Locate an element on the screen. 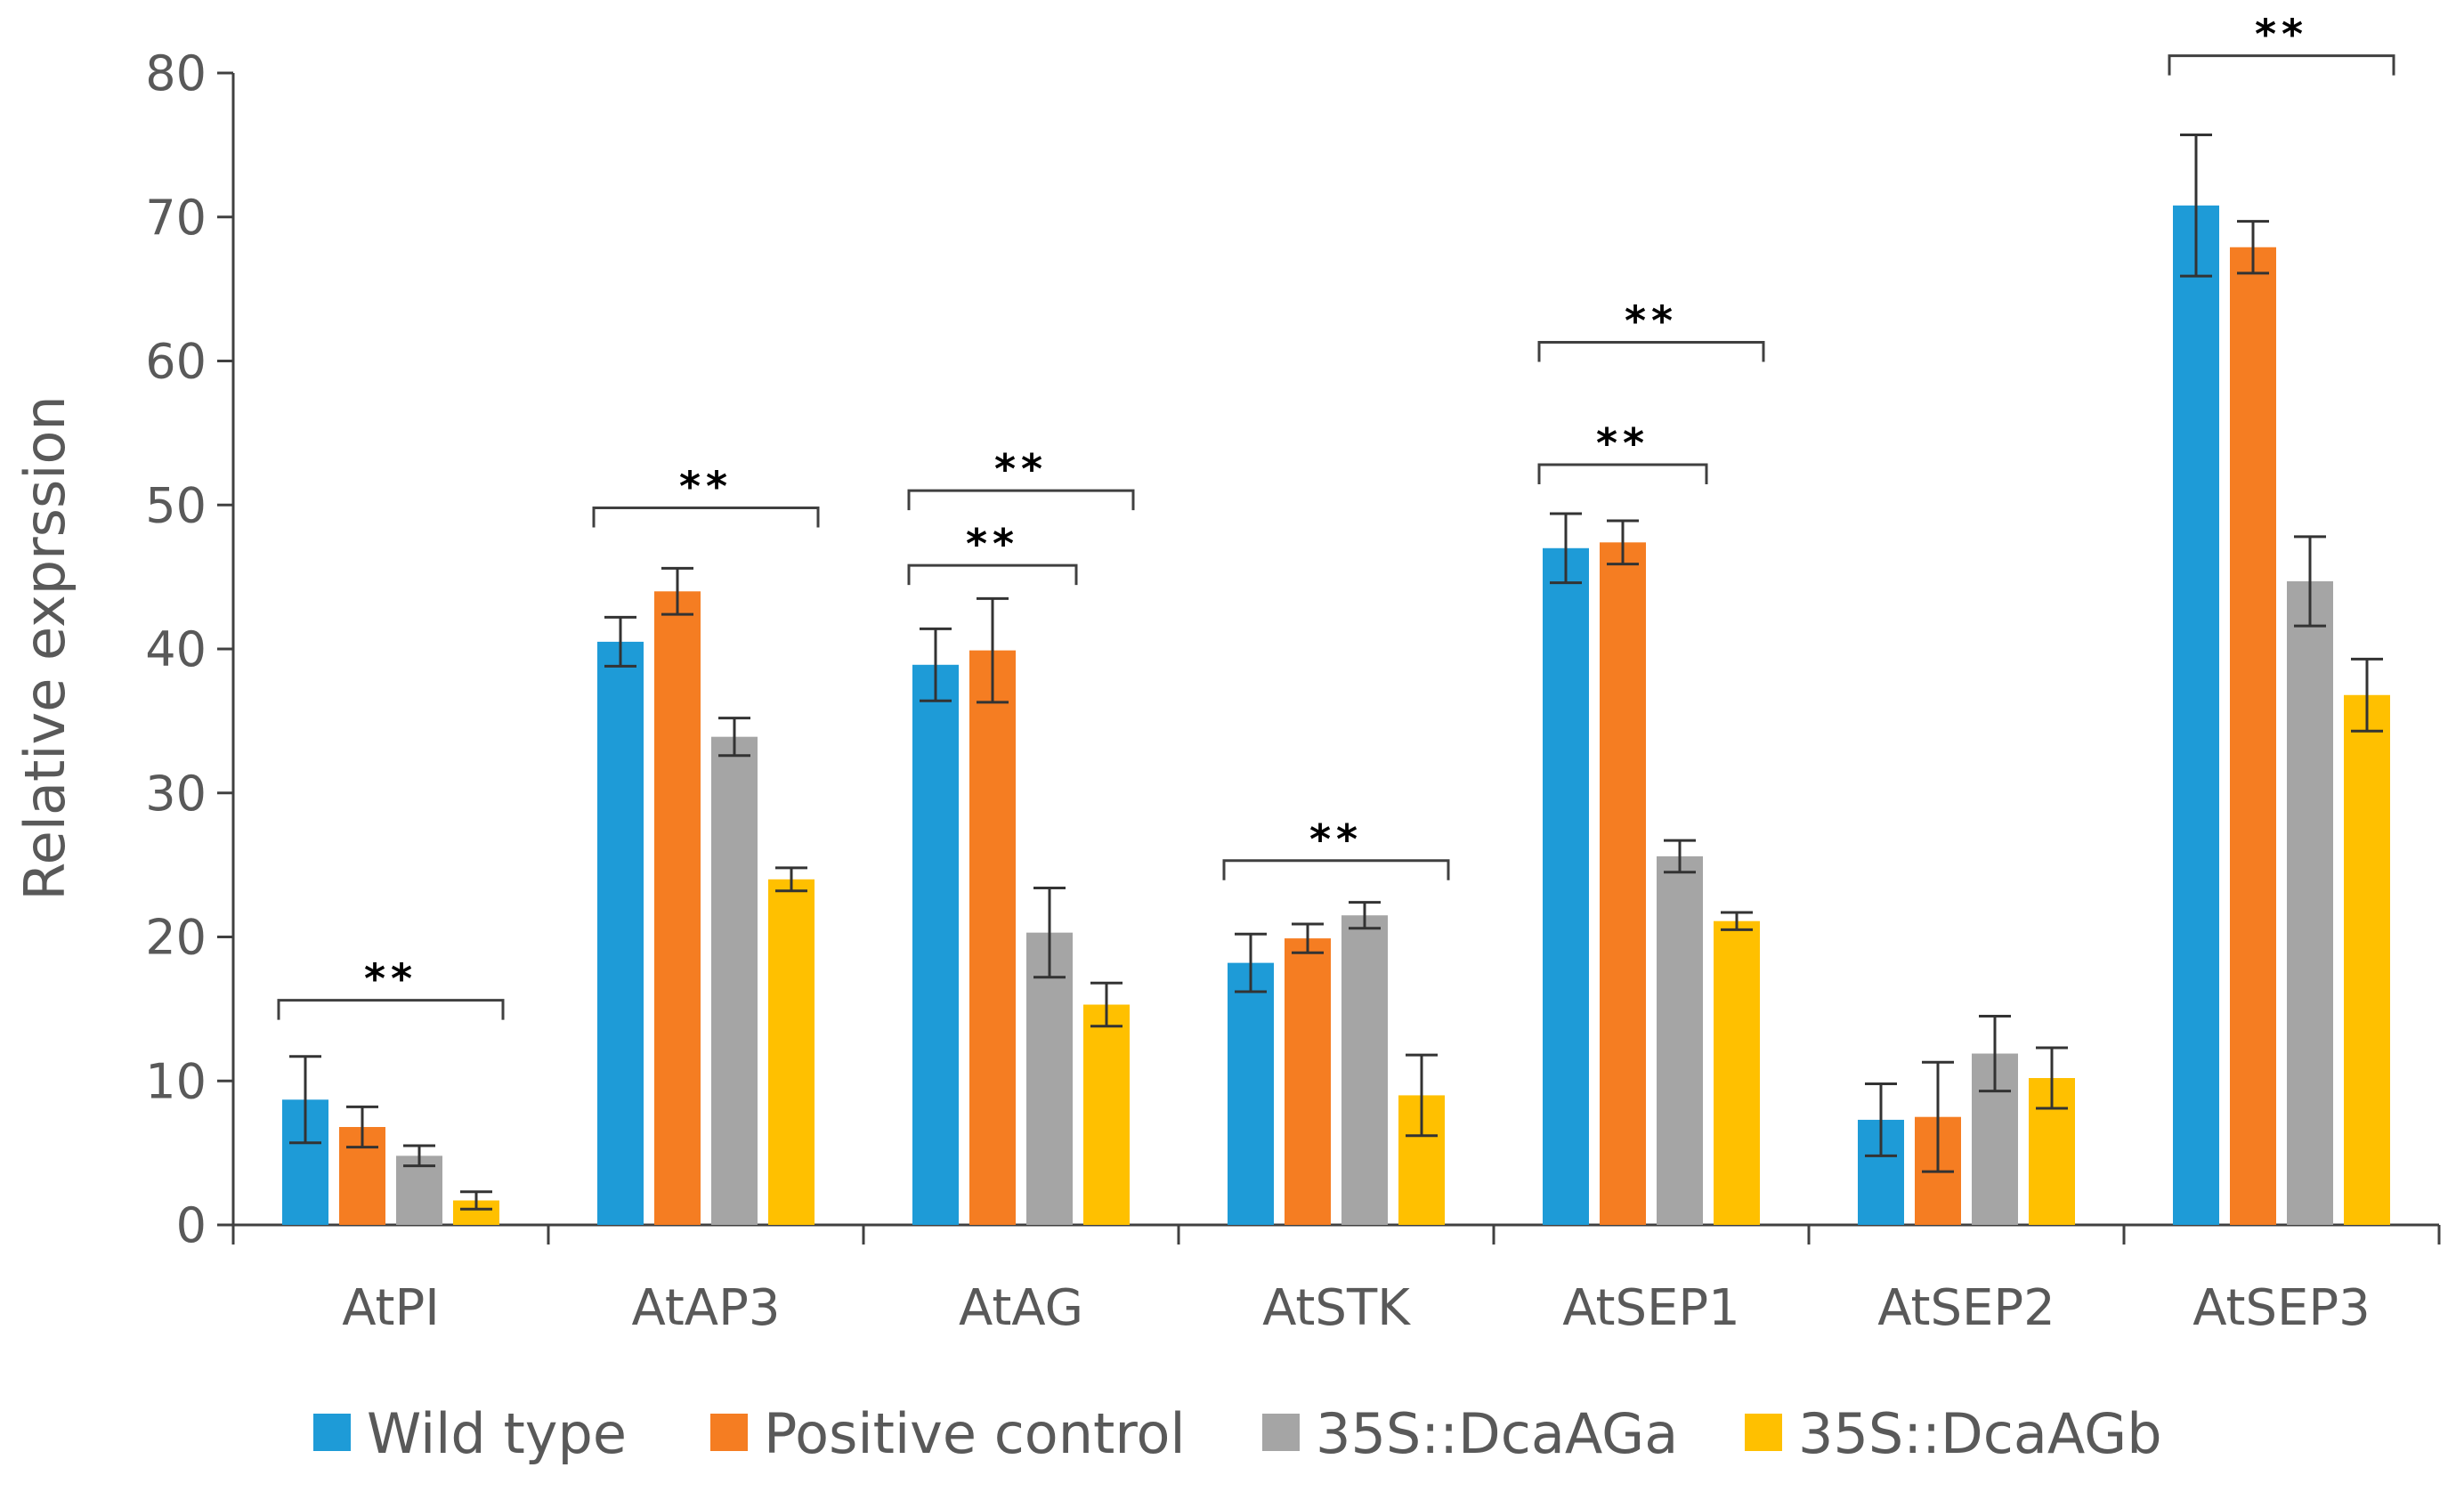  y-tick-label: 60 is located at coordinates (176, 362).